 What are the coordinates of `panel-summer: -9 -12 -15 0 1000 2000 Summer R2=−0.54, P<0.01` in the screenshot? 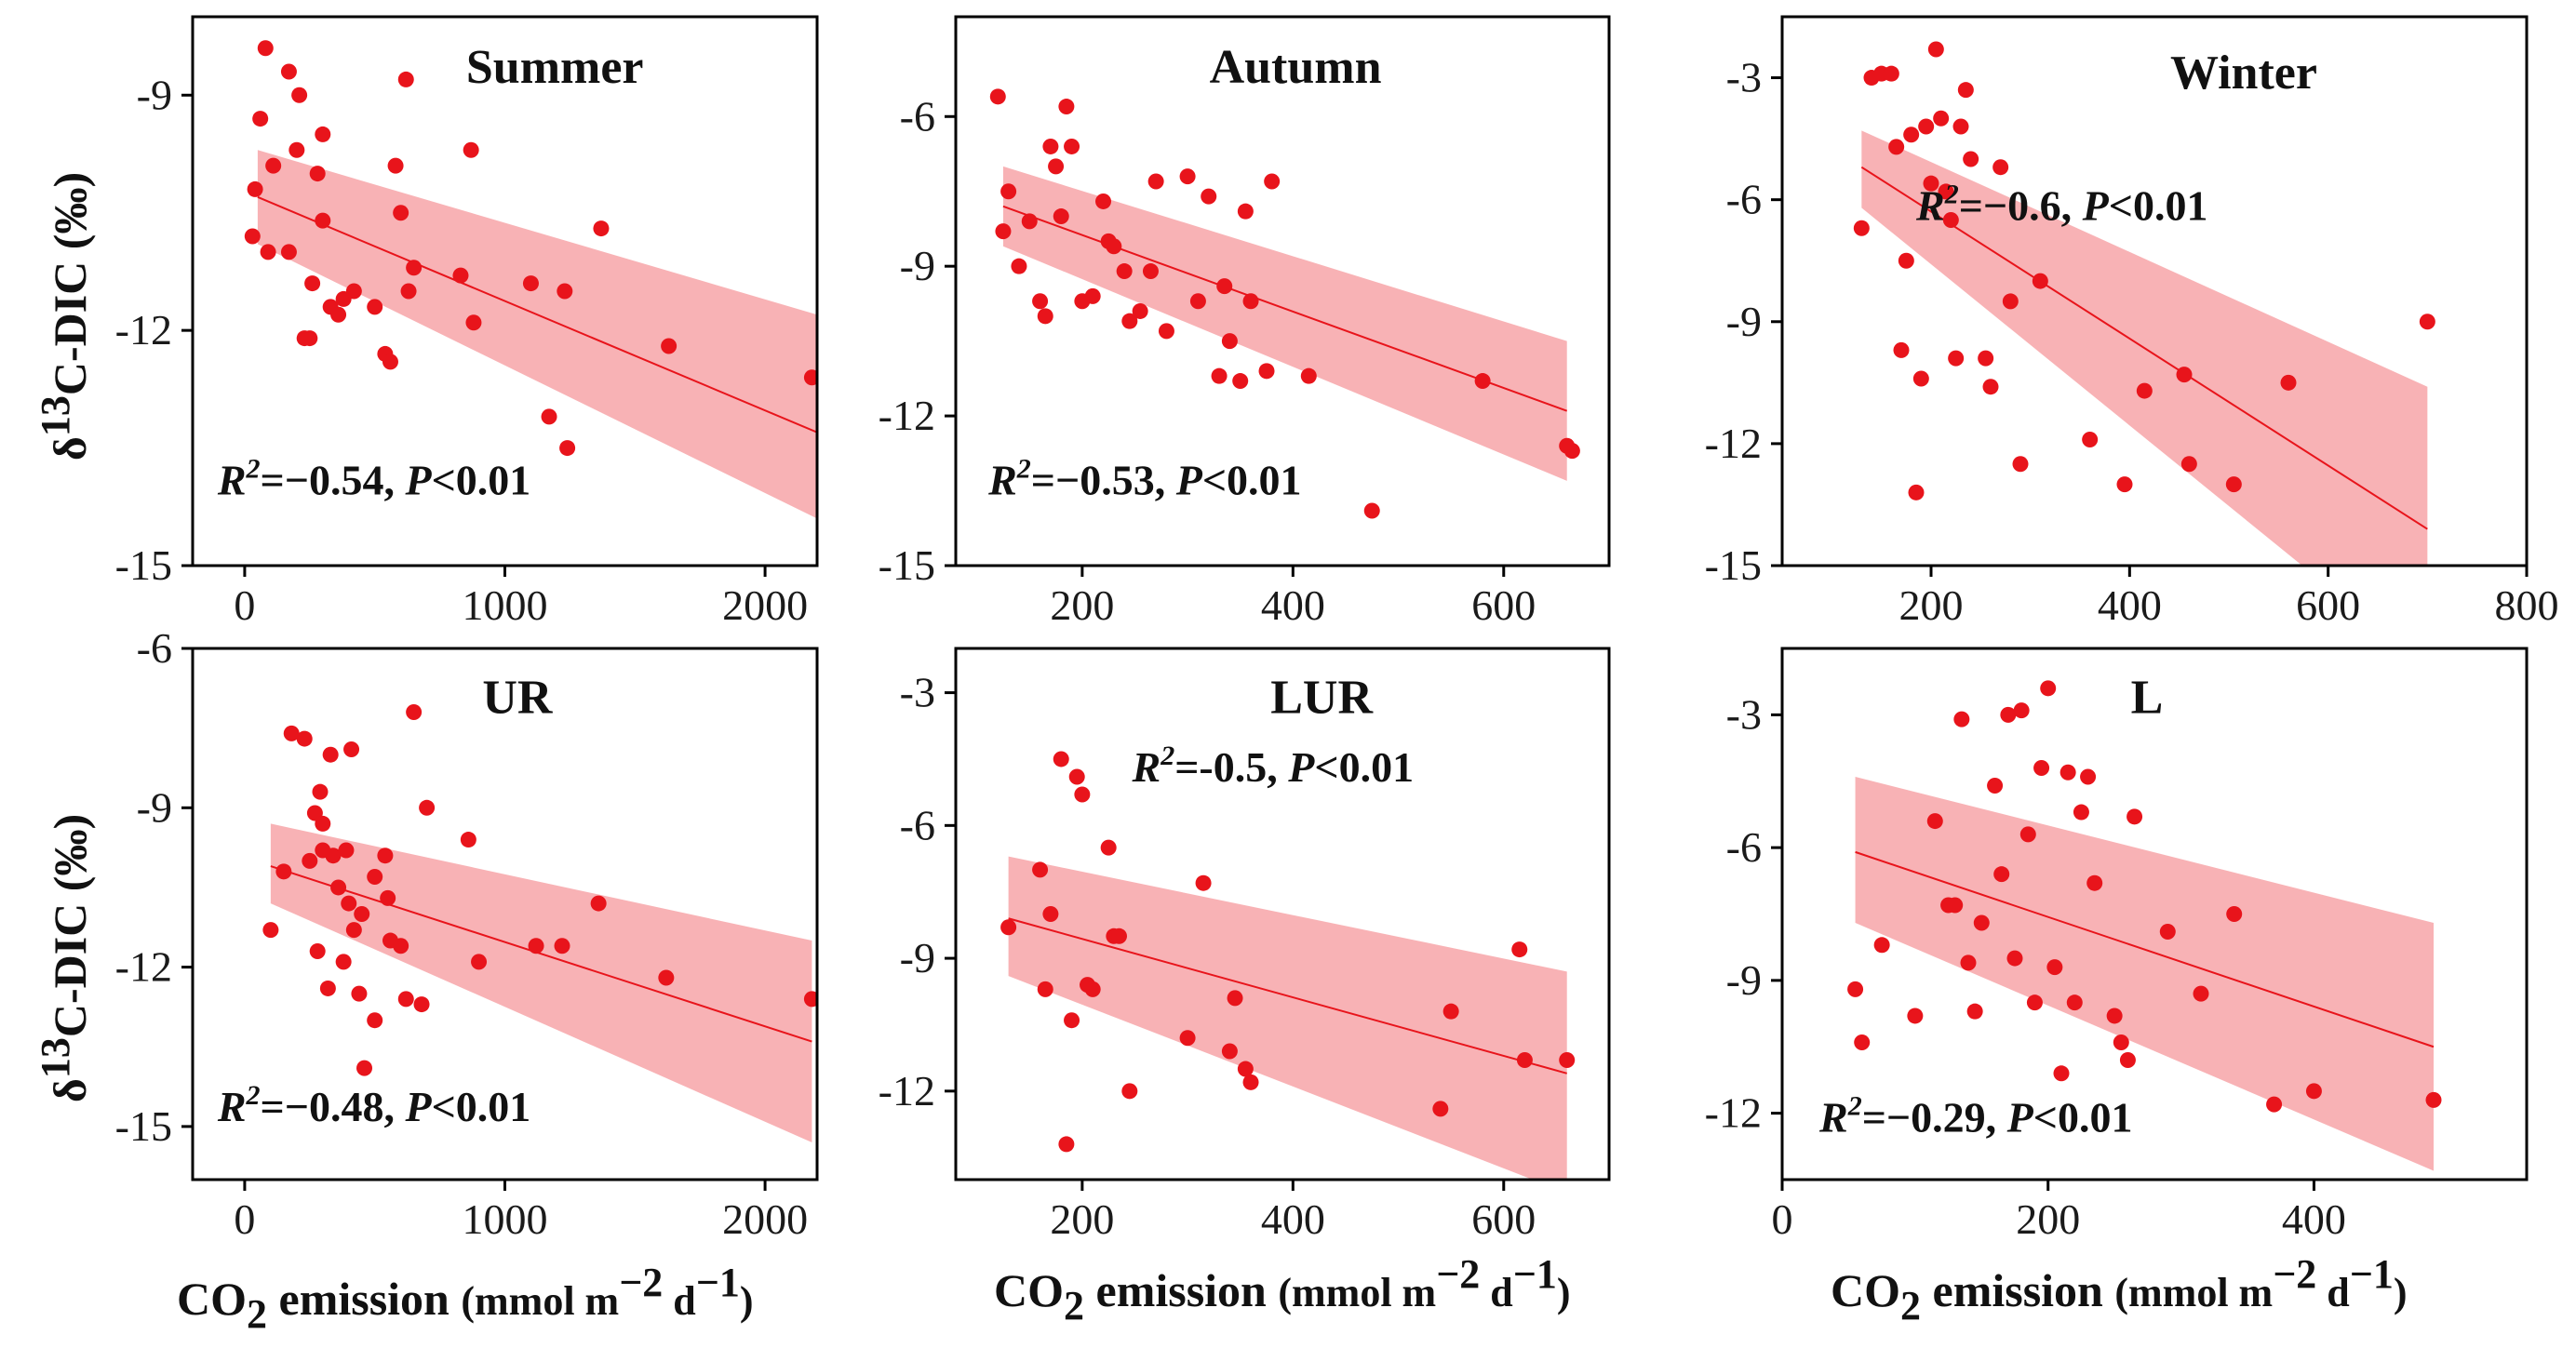 It's located at (467, 322).